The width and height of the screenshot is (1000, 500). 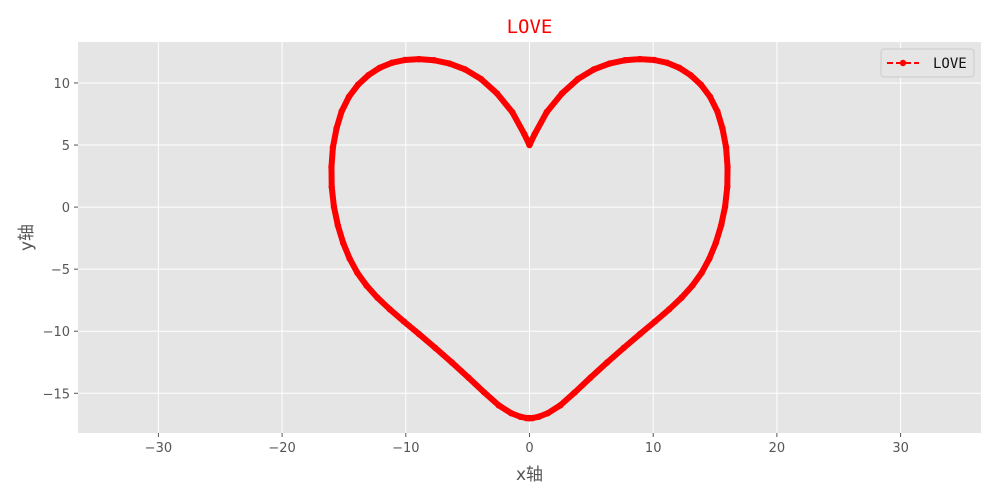 What do you see at coordinates (27, 237) in the screenshot?
I see `y-axis-label: y轴` at bounding box center [27, 237].